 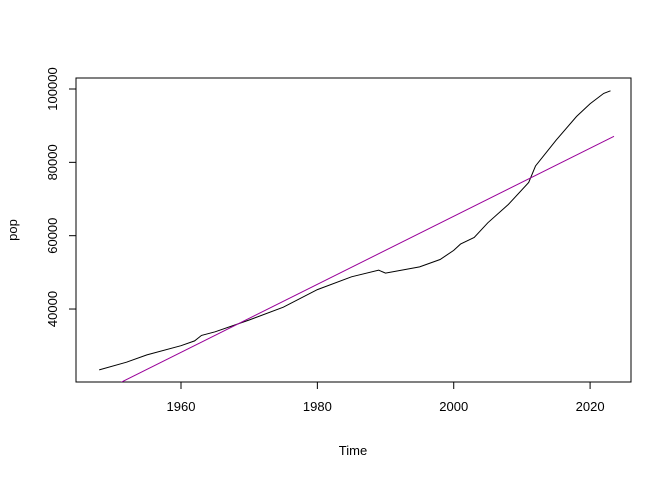 I want to click on x-tick-label: 1960, so click(x=181, y=406).